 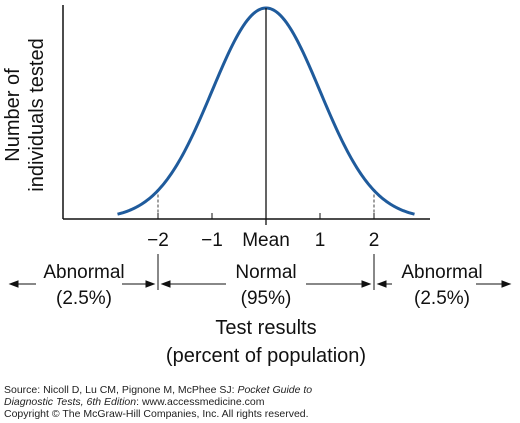 I want to click on region-center-pct: (95%), so click(x=266, y=298).